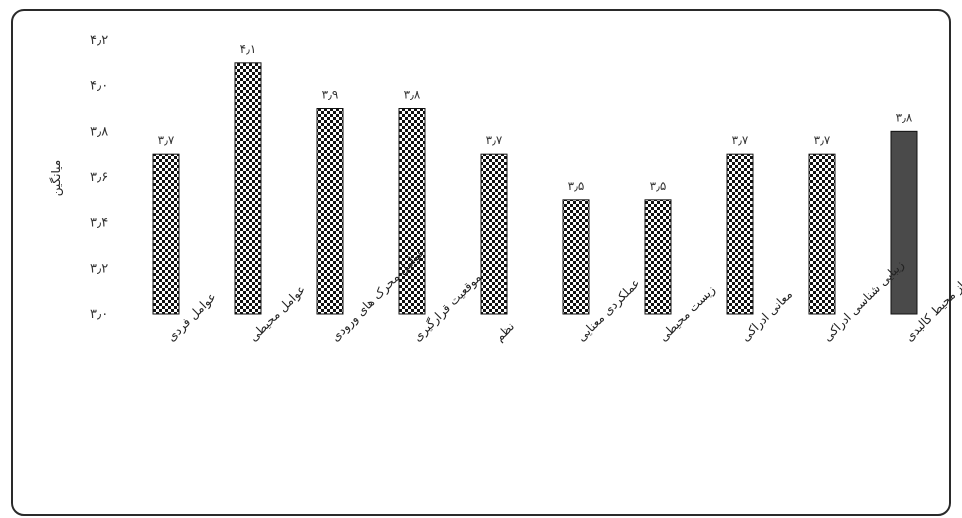 This screenshot has height=518, width=962. Describe the element at coordinates (99, 40) in the screenshot. I see `y-tick-label: ۴٫۲` at that location.